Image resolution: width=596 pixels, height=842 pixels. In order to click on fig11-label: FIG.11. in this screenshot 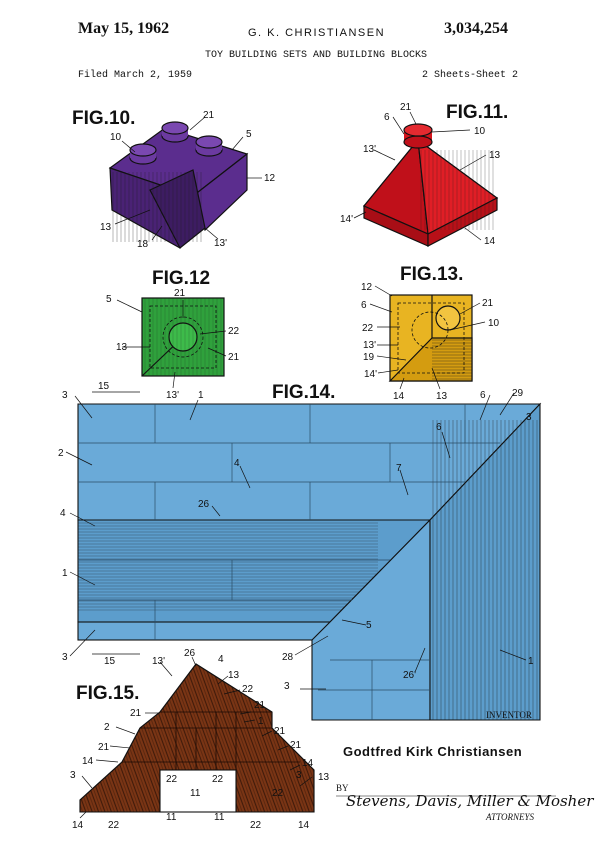, I will do `click(477, 112)`.